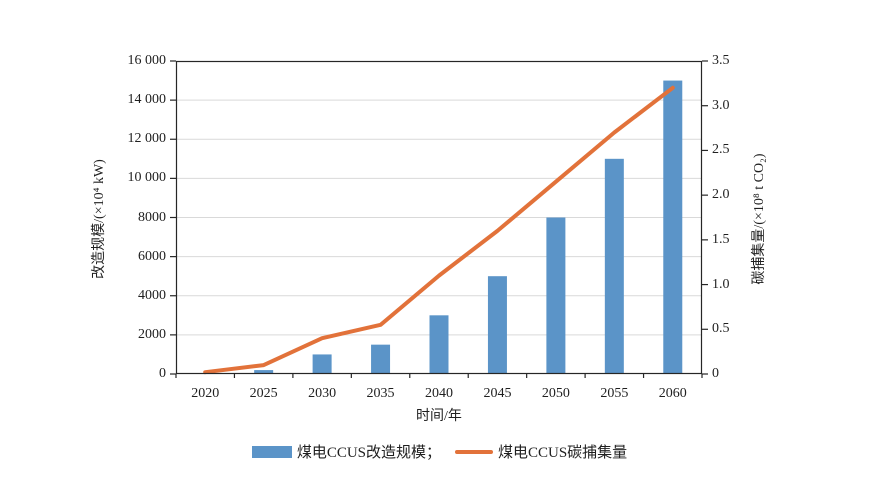 The width and height of the screenshot is (879, 501). Describe the element at coordinates (264, 372) in the screenshot. I see `bar-2025` at that location.